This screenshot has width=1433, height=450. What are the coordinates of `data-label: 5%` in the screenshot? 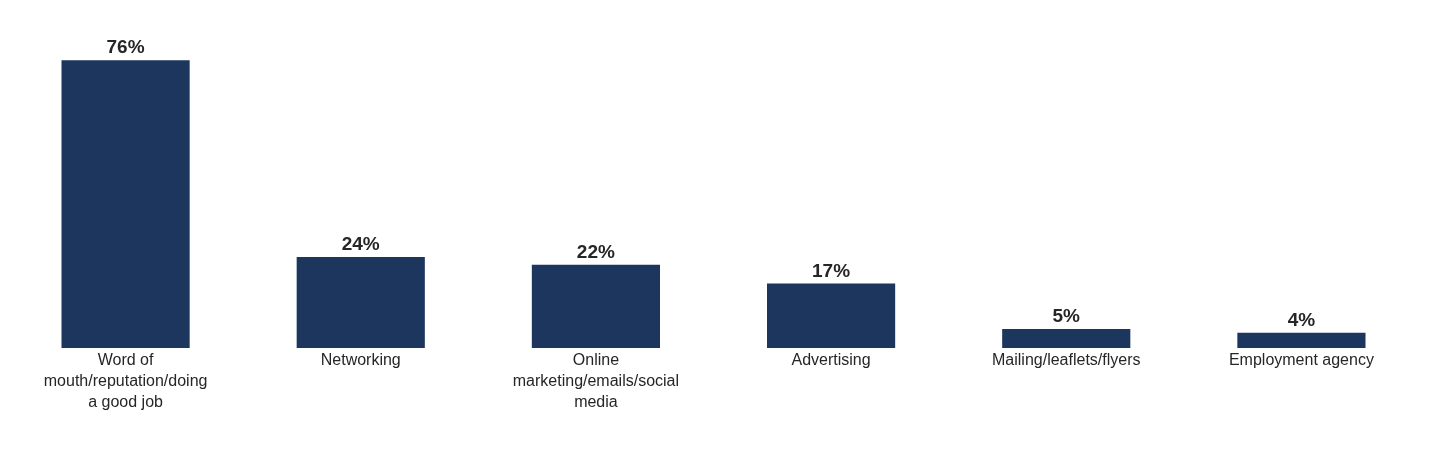 It's located at (1066, 316).